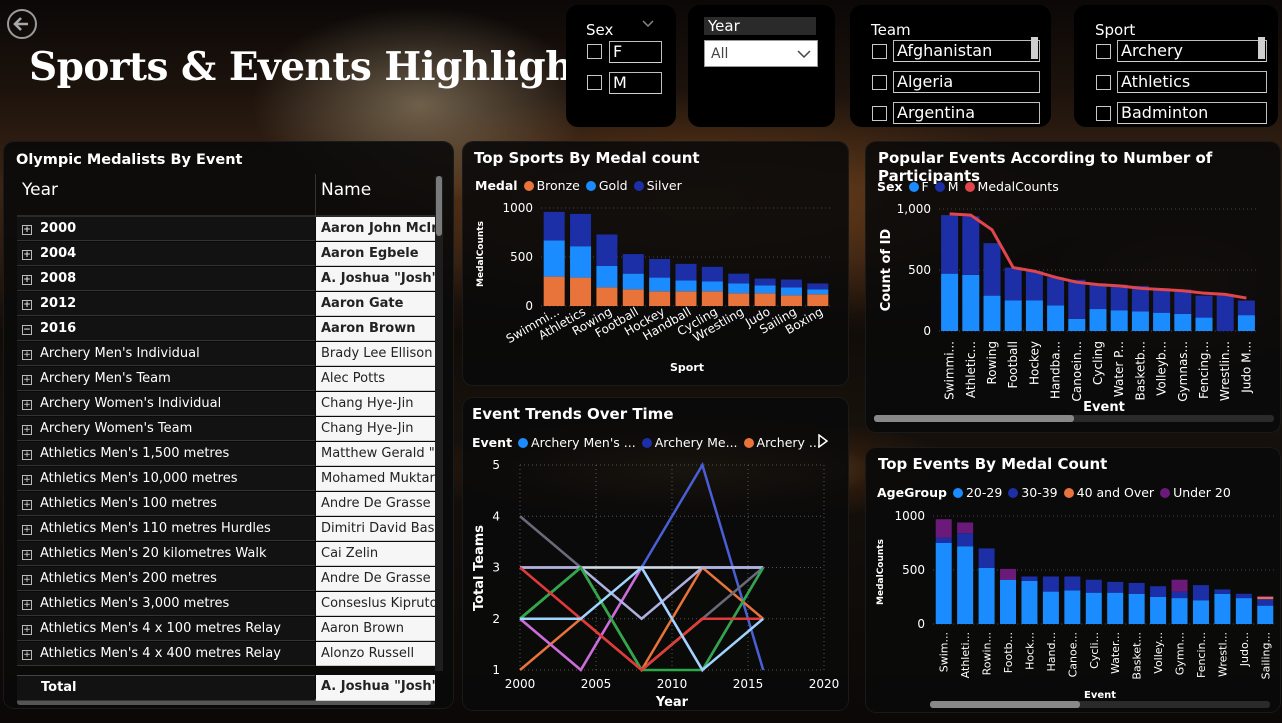 This screenshot has width=1282, height=723. Describe the element at coordinates (226, 254) in the screenshot. I see `table-row: +2004 Aaron Egbele` at that location.